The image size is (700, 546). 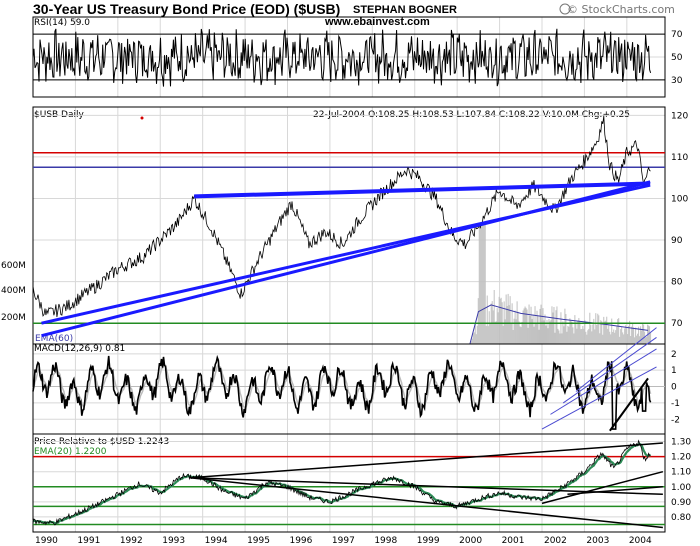 I want to click on x-tick-label: 1991, so click(x=88, y=541).